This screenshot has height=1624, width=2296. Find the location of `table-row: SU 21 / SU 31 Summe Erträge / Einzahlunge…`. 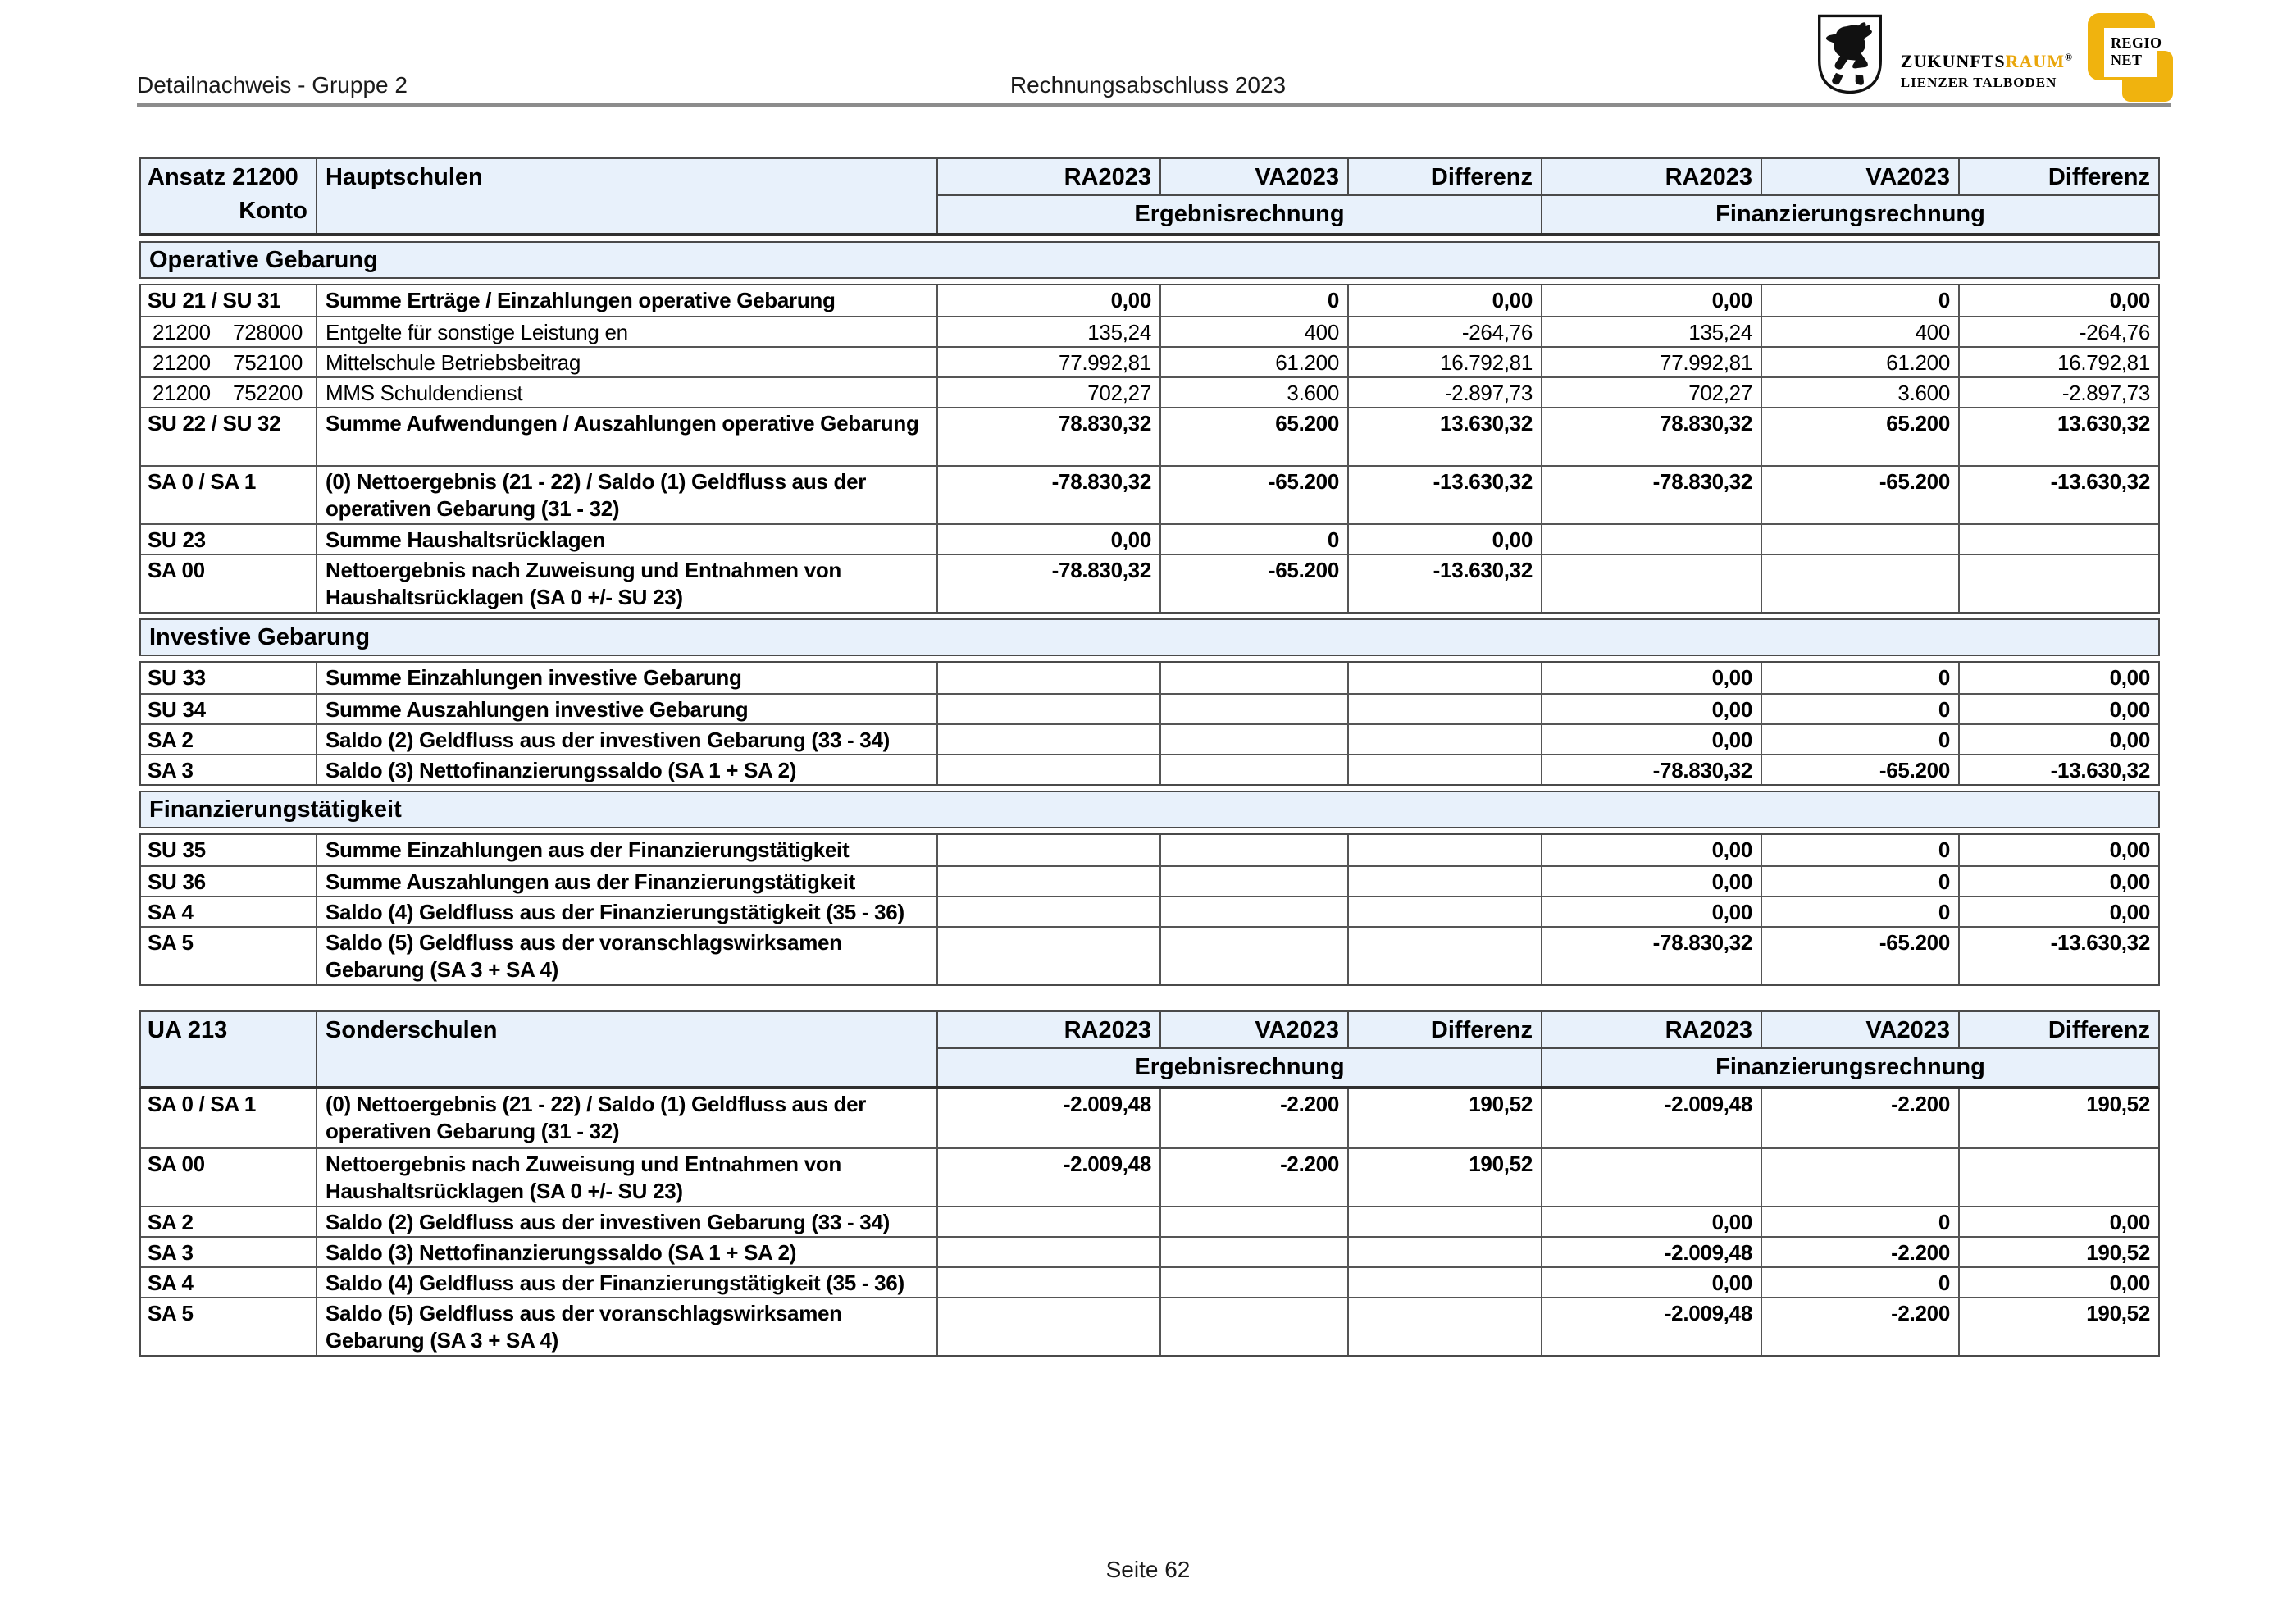

table-row: SU 21 / SU 31 Summe Erträge / Einzahlunge… is located at coordinates (1149, 300).